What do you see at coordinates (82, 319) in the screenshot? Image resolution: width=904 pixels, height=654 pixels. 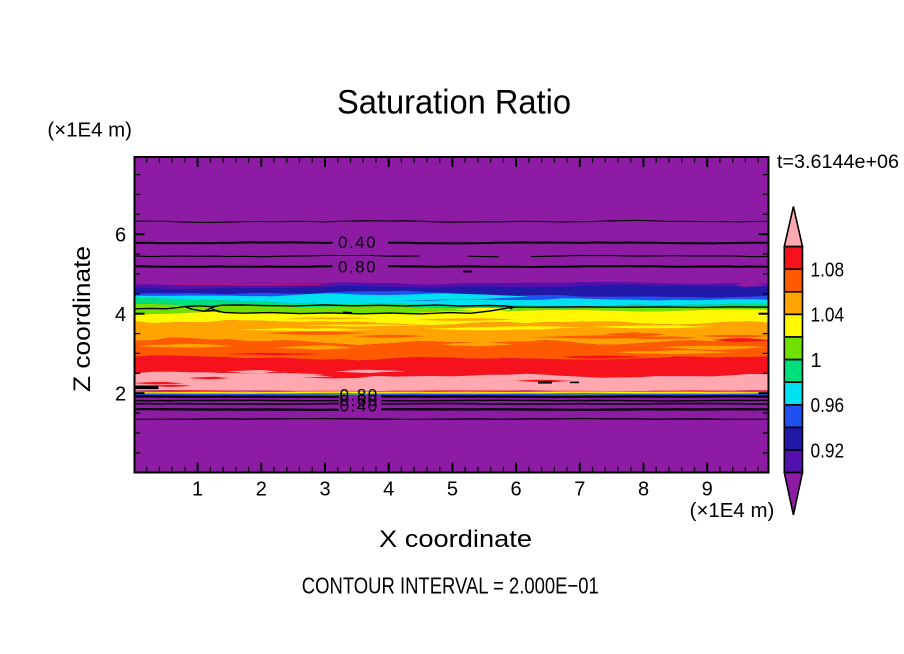 I see `svg-text: Z coordinate` at bounding box center [82, 319].